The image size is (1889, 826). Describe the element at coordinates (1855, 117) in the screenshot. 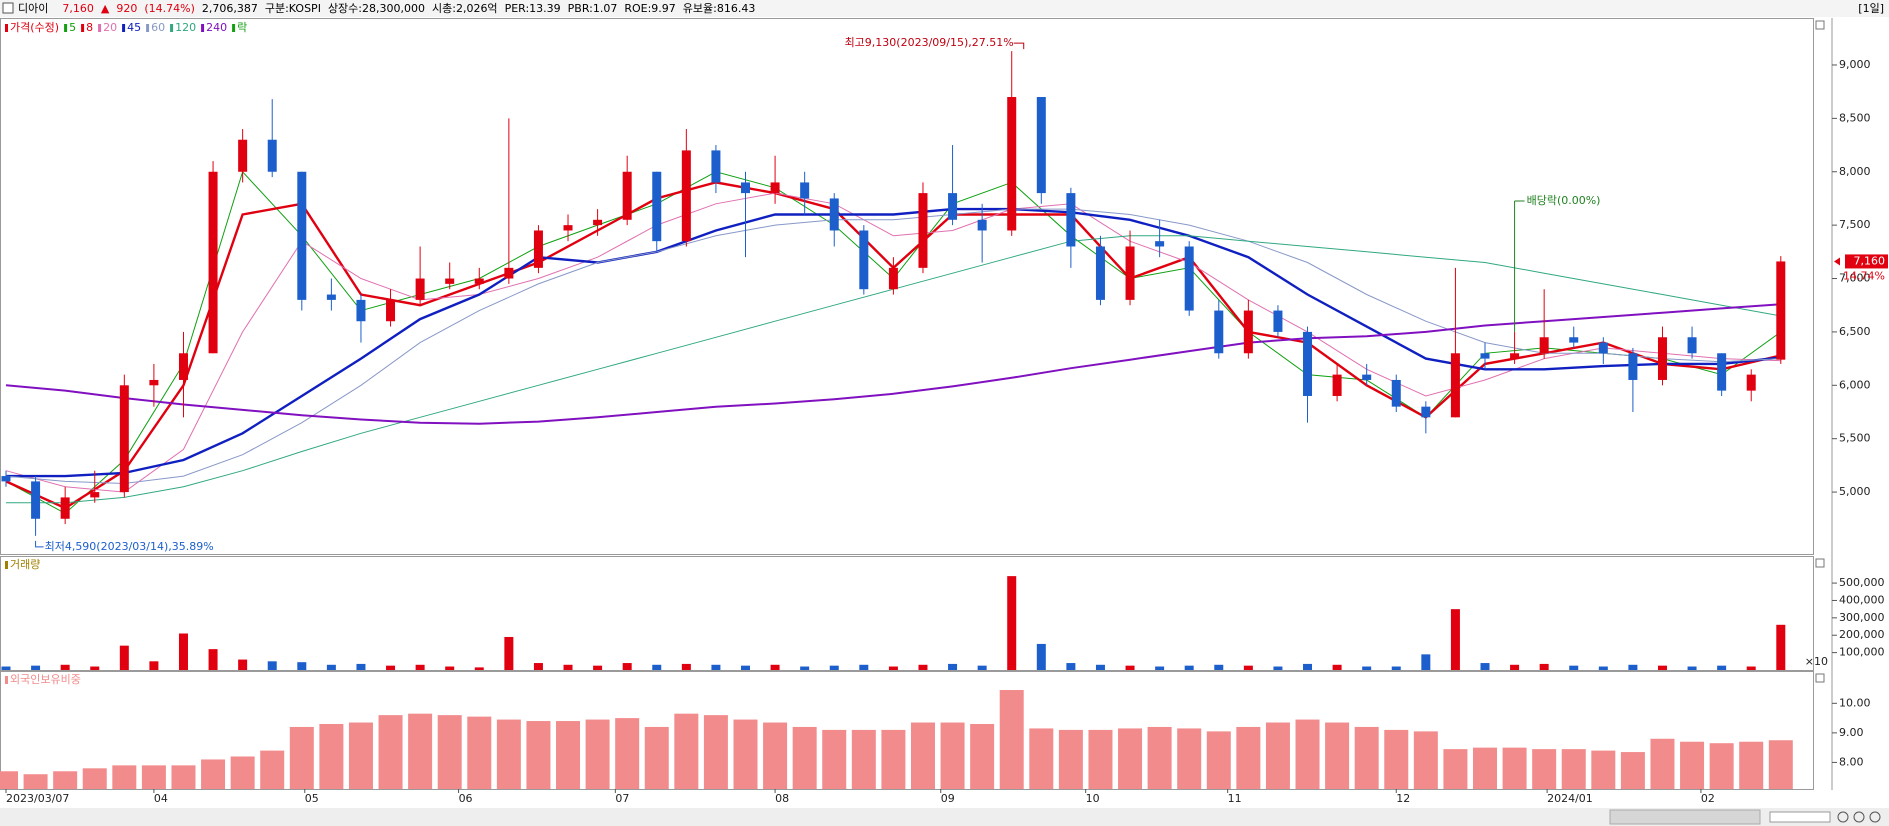

I see `y-tick-label: 8,500` at that location.